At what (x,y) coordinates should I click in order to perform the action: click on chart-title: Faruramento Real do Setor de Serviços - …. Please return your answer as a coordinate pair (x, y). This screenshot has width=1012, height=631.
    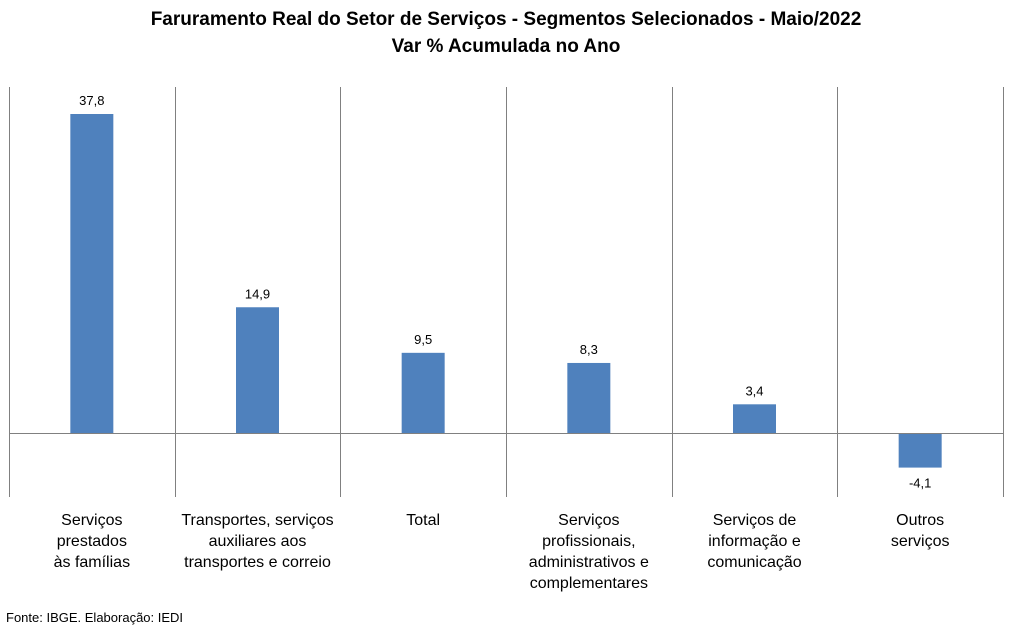
    Looking at the image, I should click on (506, 33).